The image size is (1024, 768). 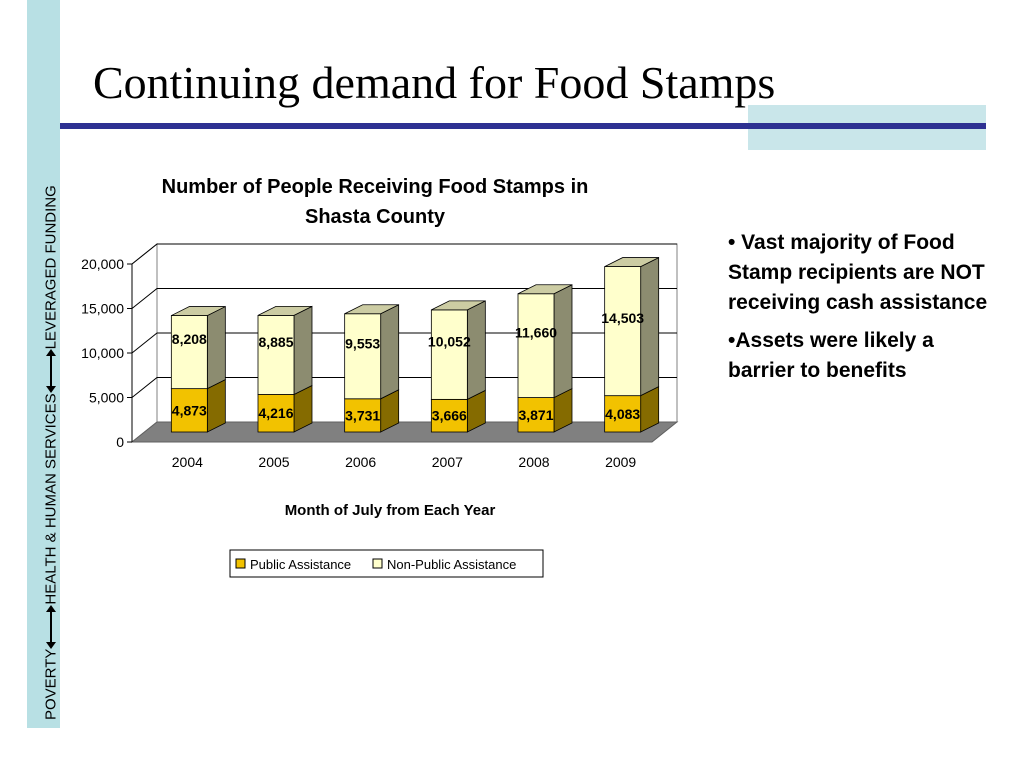 I want to click on legend-label: Public Assistance, so click(x=300, y=564).